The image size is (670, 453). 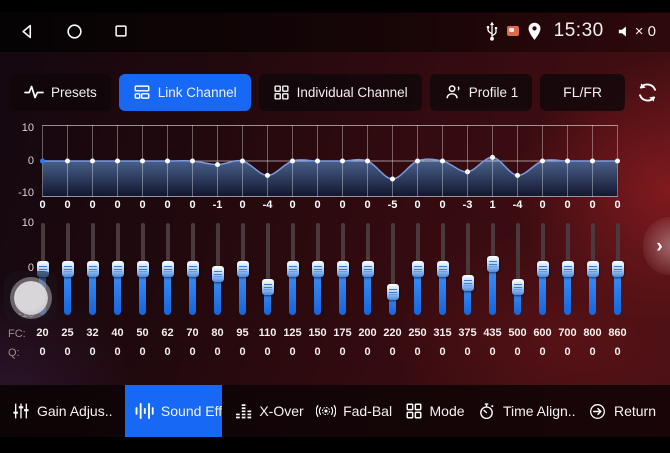 I want to click on band-frequency: 80, so click(x=217, y=333).